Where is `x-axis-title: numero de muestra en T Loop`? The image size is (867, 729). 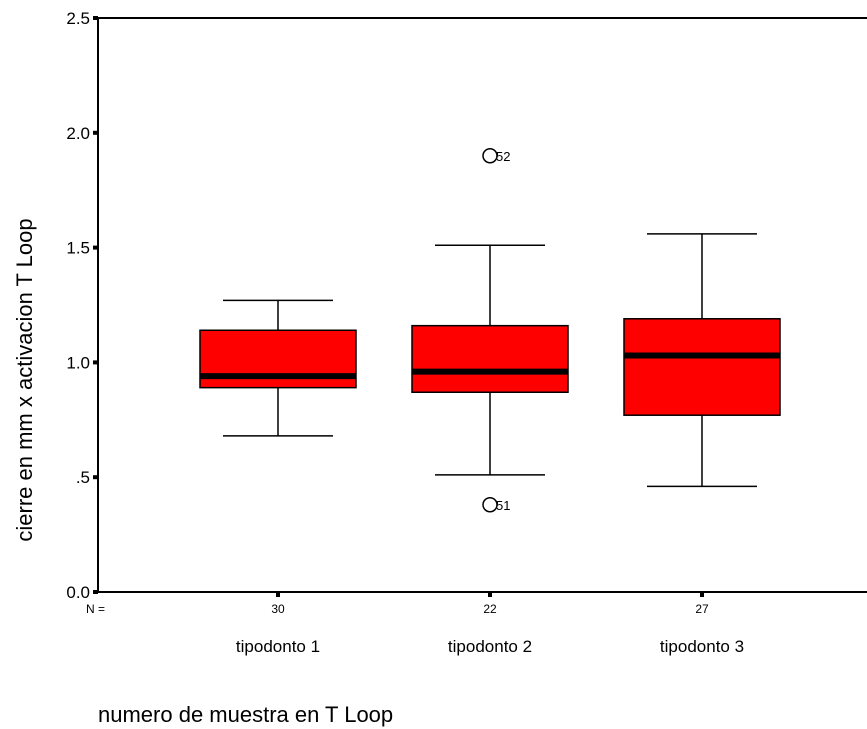
x-axis-title: numero de muestra en T Loop is located at coordinates (245, 714).